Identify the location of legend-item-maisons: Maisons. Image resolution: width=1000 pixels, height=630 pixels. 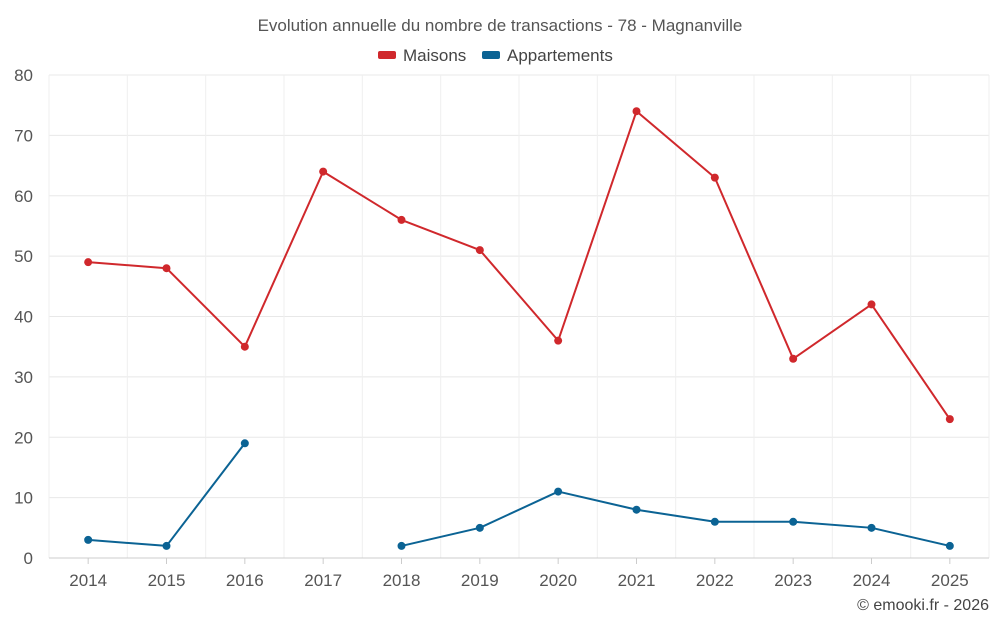
(422, 55).